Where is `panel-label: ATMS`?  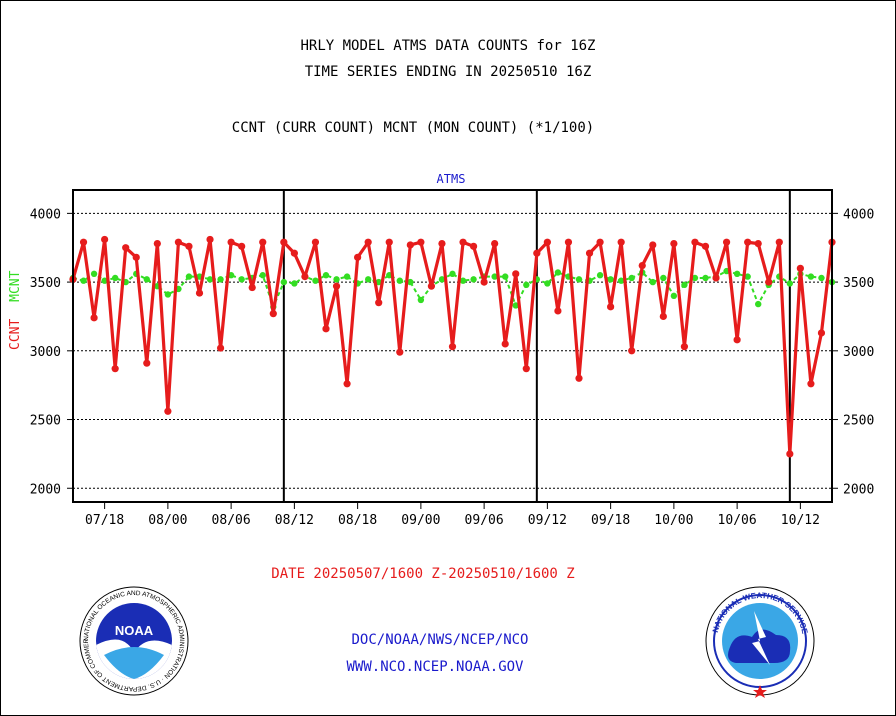 panel-label: ATMS is located at coordinates (451, 179).